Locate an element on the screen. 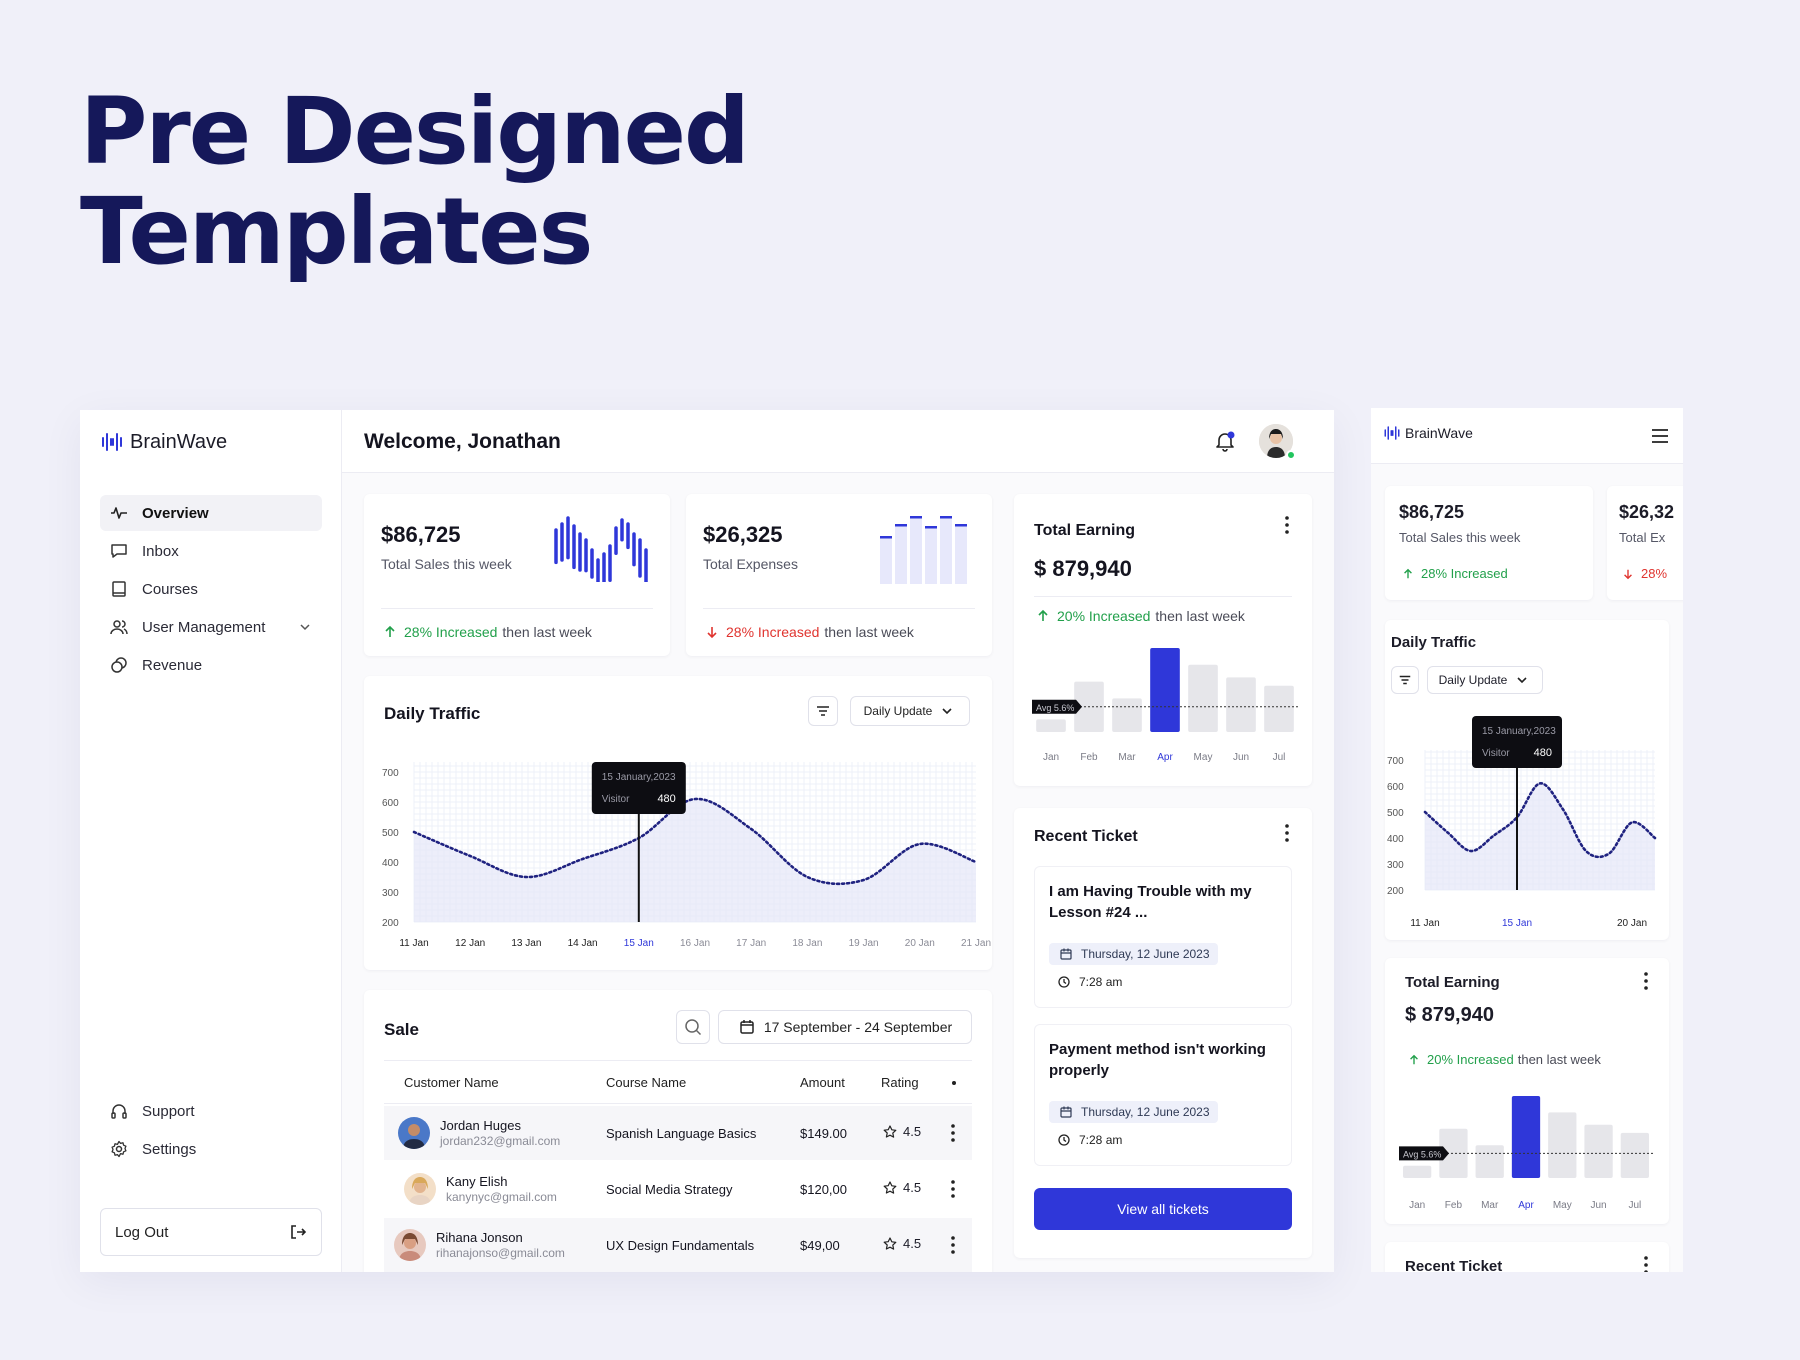 This screenshot has height=1360, width=1800. column-header: Rating is located at coordinates (900, 1082).